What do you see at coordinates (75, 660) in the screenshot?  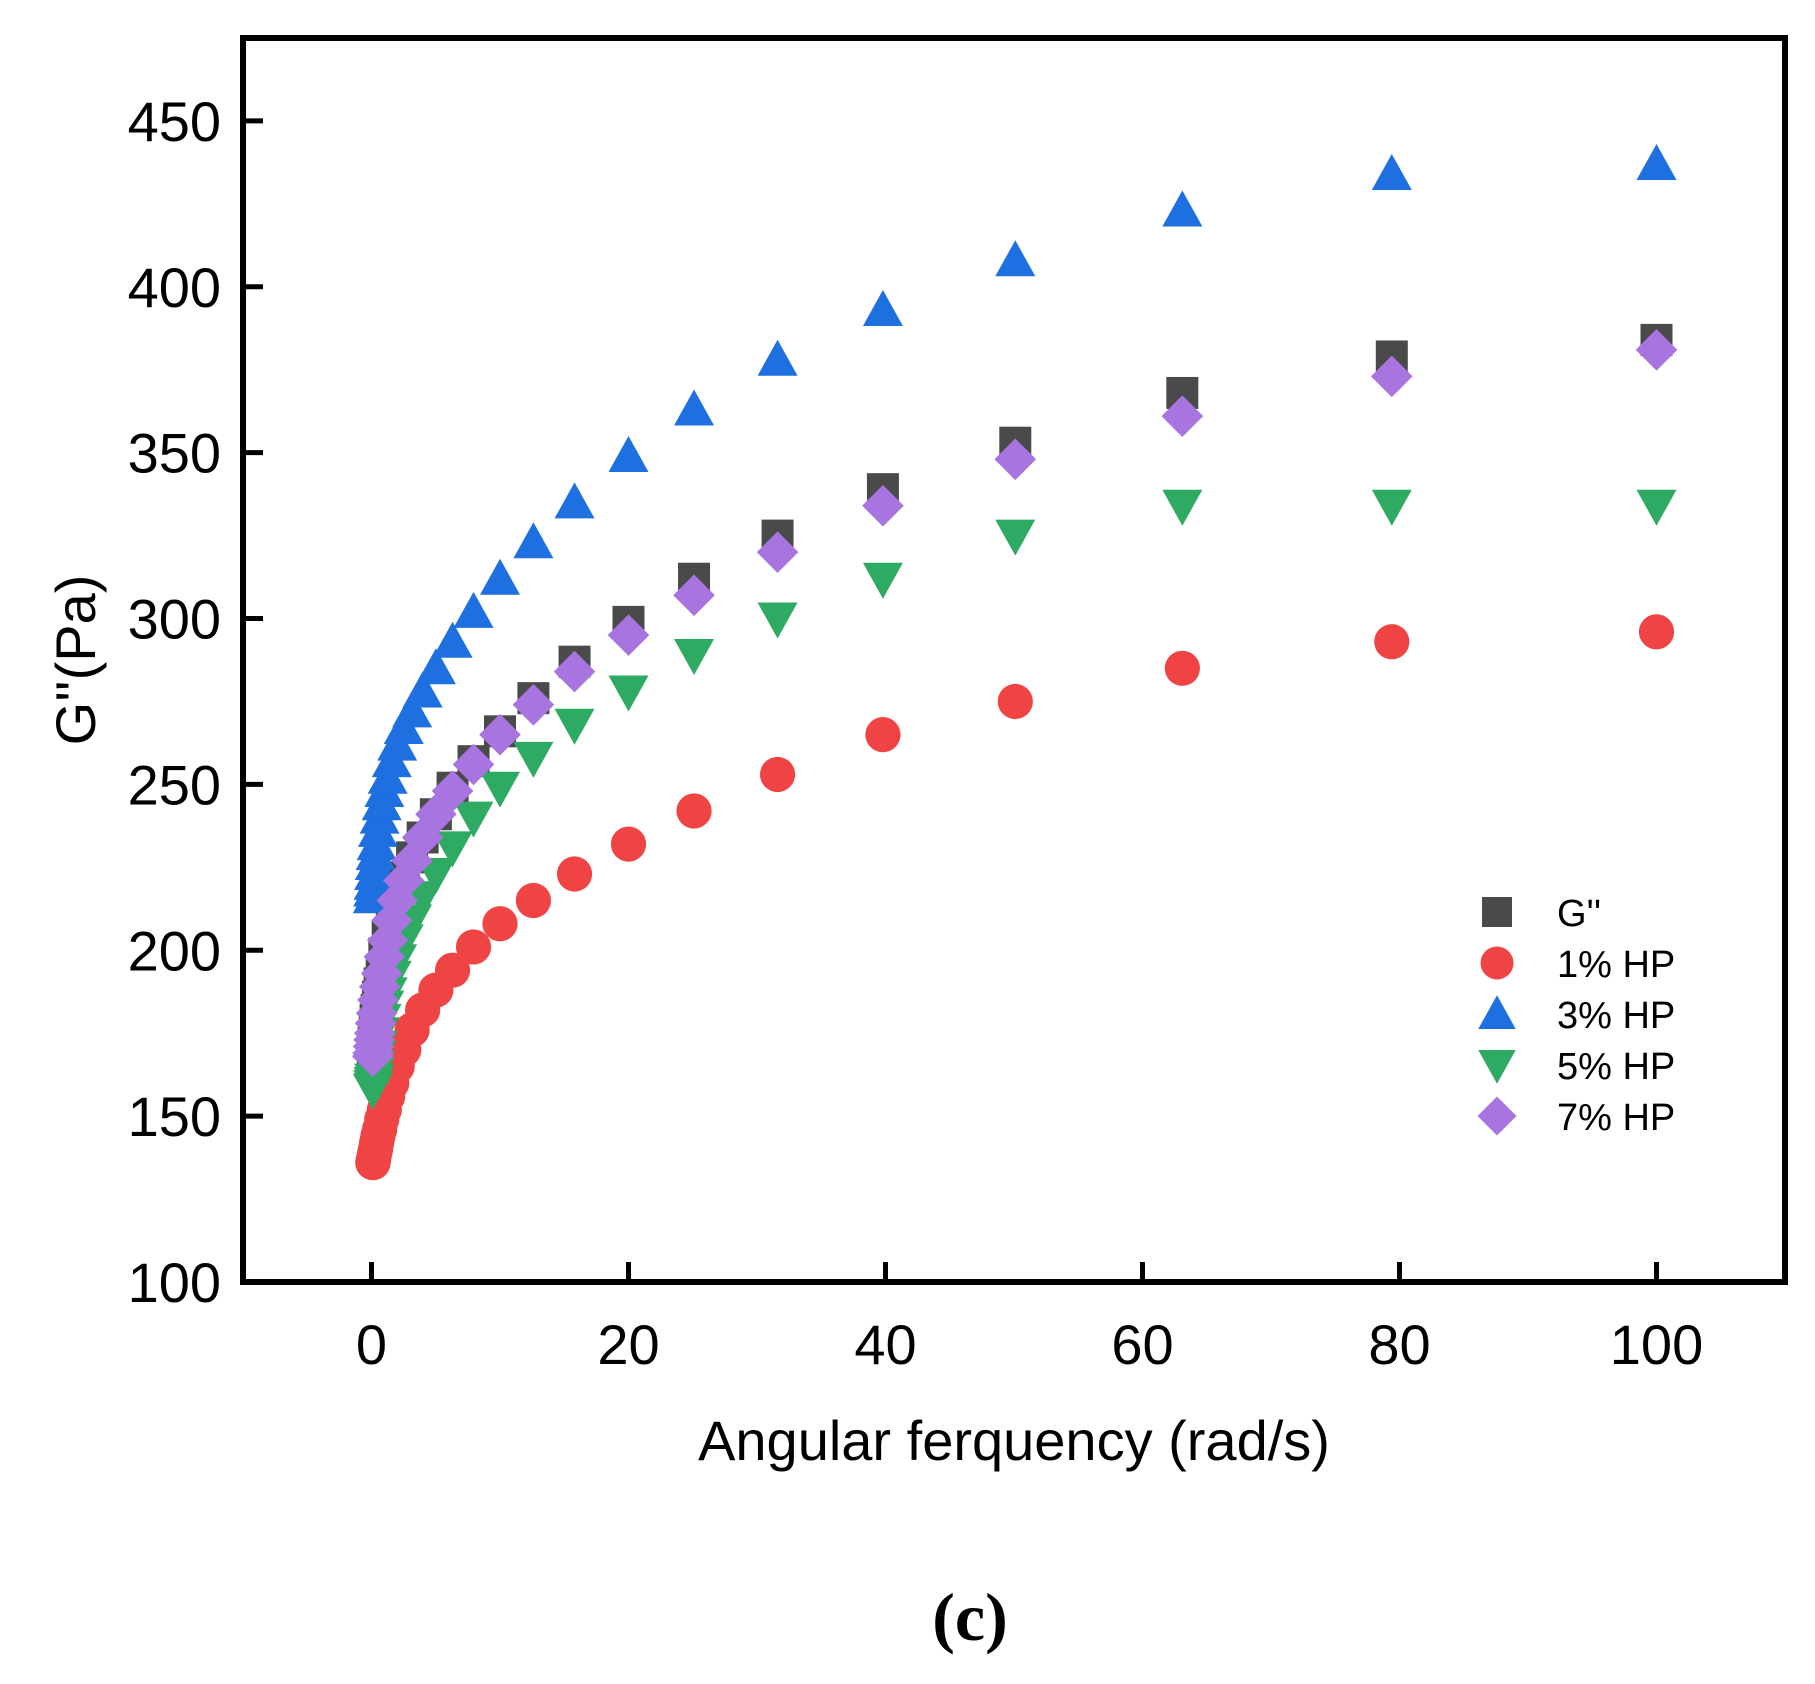 I see `y-axis-title: G''(Pa)` at bounding box center [75, 660].